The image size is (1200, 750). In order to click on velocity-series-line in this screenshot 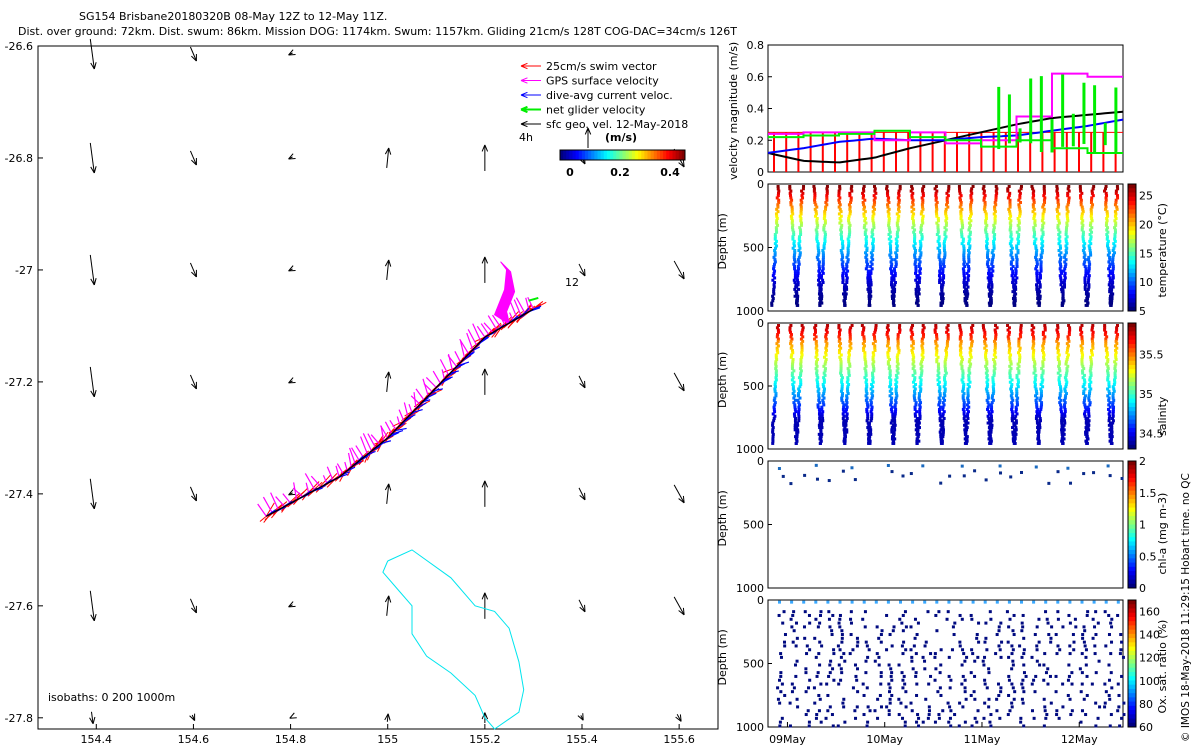, I will do `click(945, 108)`.